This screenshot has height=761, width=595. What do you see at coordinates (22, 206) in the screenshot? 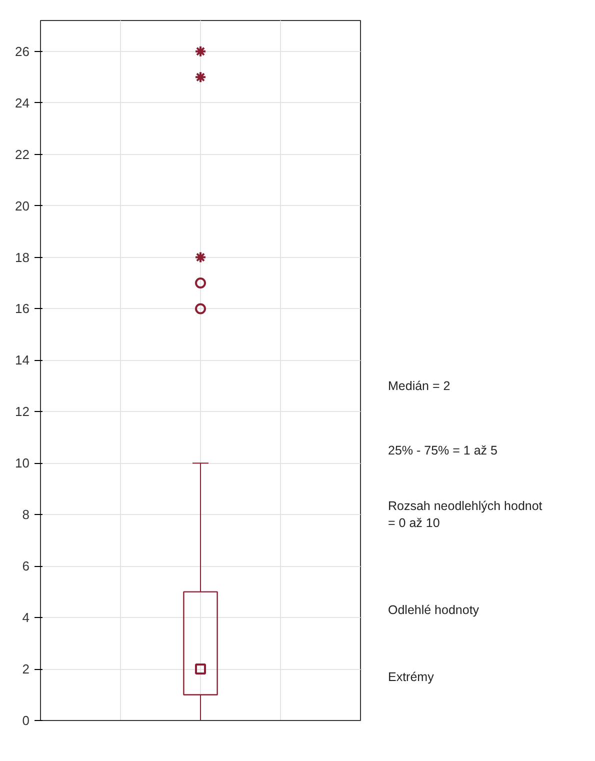
I see `y-tick-label: 20` at bounding box center [22, 206].